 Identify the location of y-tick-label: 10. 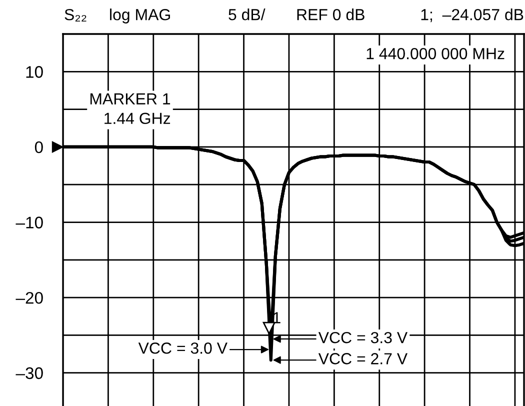
(34, 72).